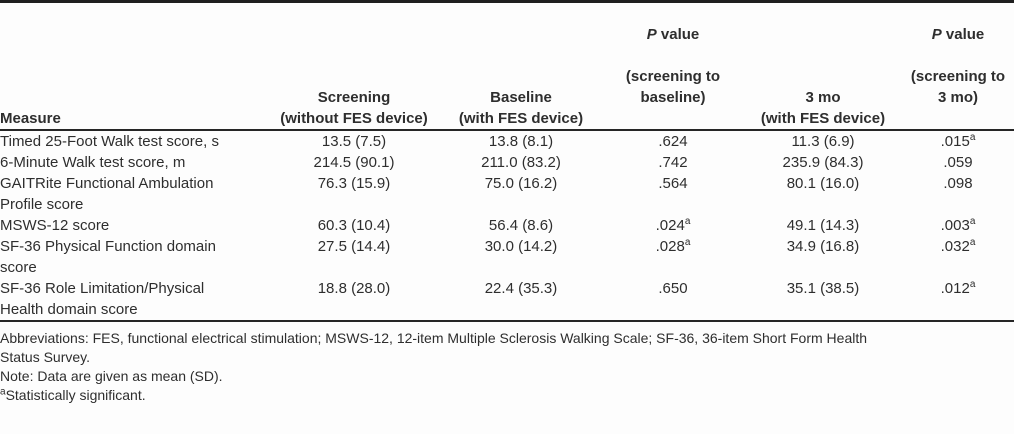 The image size is (1014, 434). Describe the element at coordinates (521, 225) in the screenshot. I see `baseline-value-cell: 56.4 (8.6)` at that location.